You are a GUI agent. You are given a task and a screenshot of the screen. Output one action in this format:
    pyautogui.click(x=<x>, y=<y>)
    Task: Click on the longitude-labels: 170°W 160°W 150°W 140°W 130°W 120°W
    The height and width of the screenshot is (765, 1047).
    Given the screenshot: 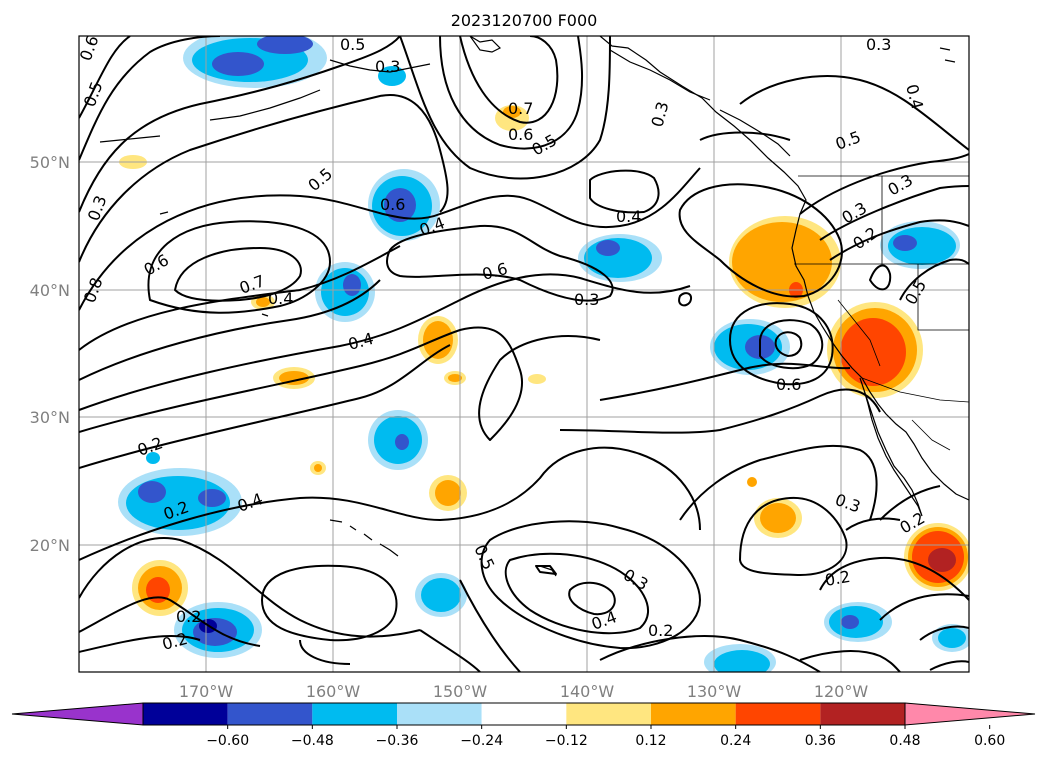 What is the action you would take?
    pyautogui.click(x=524, y=691)
    